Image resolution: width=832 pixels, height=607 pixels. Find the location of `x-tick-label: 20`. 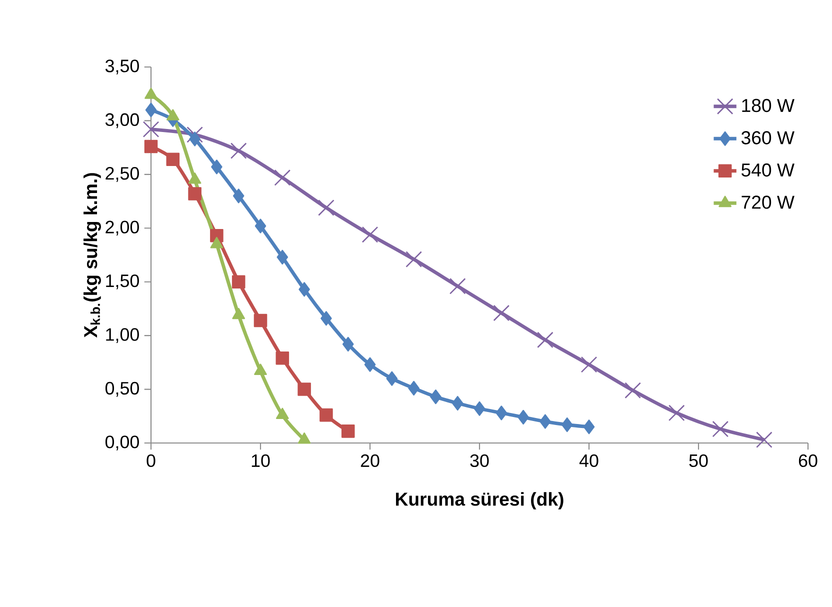

x-tick-label: 20 is located at coordinates (370, 461).